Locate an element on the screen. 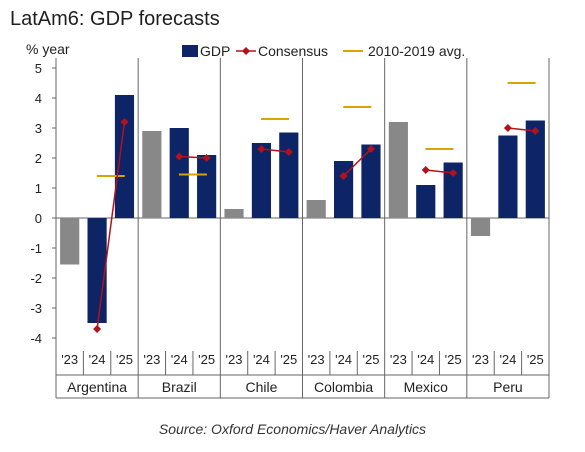 This screenshot has width=585, height=452. legend-consensus-marker is located at coordinates (246, 51).